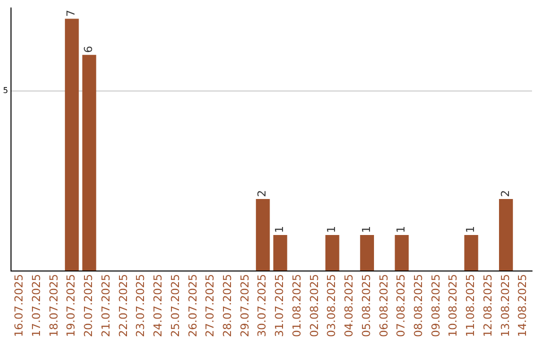 Image resolution: width=540 pixels, height=340 pixels. Describe the element at coordinates (89, 306) in the screenshot. I see `x-tick-label: 20.07.2025` at that location.